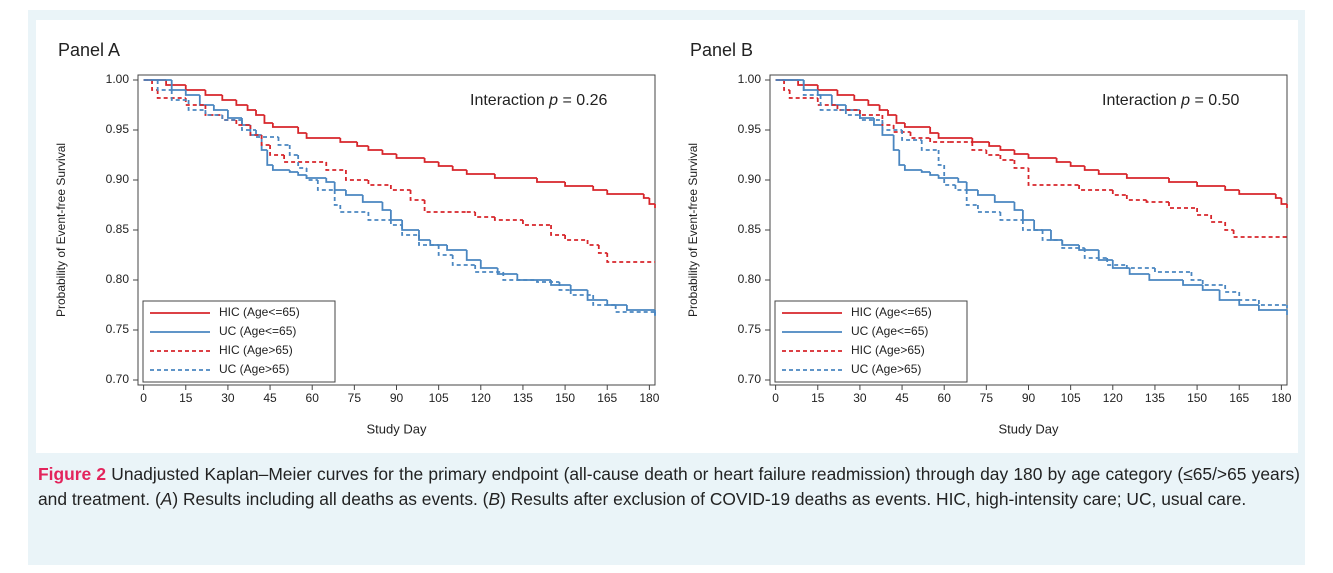 This screenshot has width=1333, height=573. What do you see at coordinates (61, 230) in the screenshot?
I see `y-axis-title: Probability of Event-free Survival` at bounding box center [61, 230].